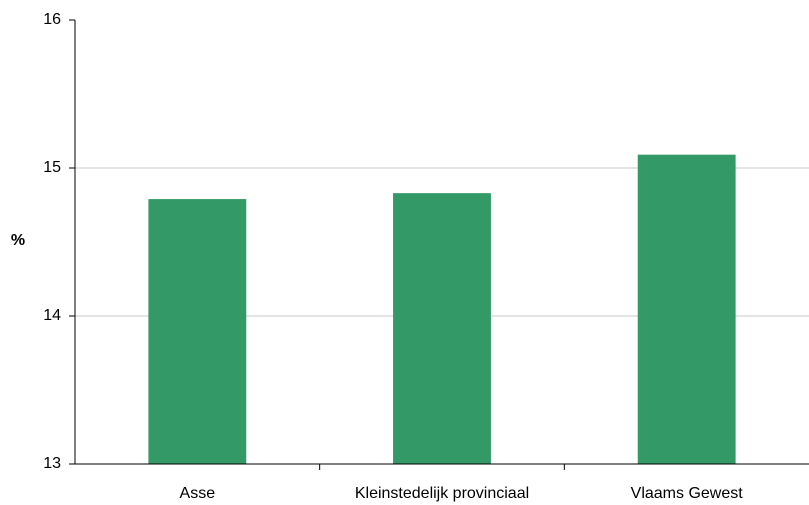 This screenshot has height=505, width=809. Describe the element at coordinates (52, 463) in the screenshot. I see `y-tick-label: 13` at that location.